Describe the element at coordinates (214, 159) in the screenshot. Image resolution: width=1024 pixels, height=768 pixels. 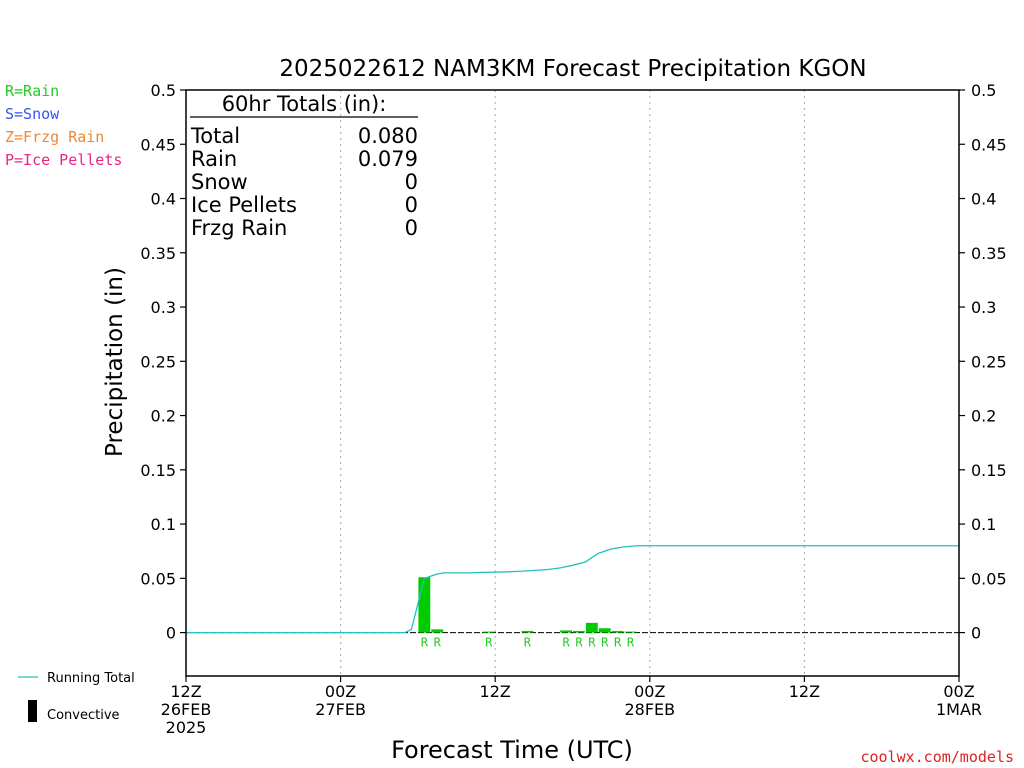
I see `totals-row-label: Rain` at that location.